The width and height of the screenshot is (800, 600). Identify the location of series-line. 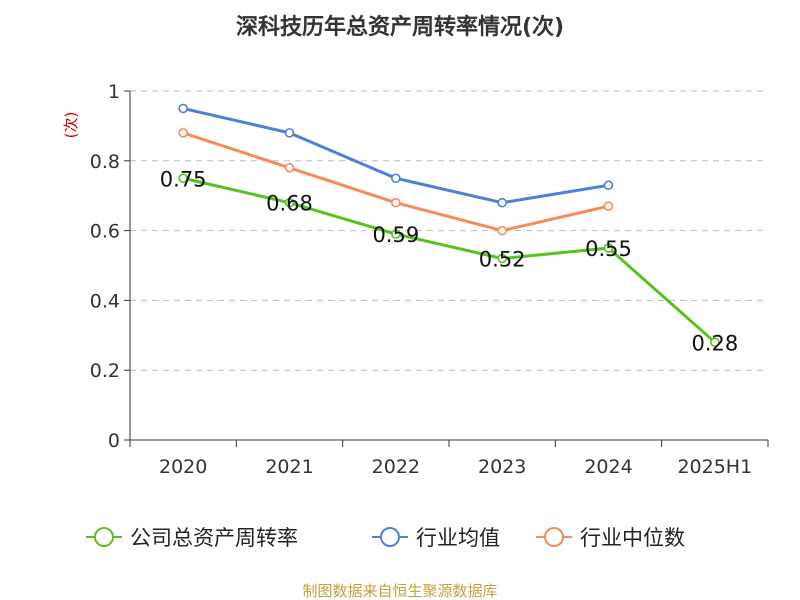
(395, 155).